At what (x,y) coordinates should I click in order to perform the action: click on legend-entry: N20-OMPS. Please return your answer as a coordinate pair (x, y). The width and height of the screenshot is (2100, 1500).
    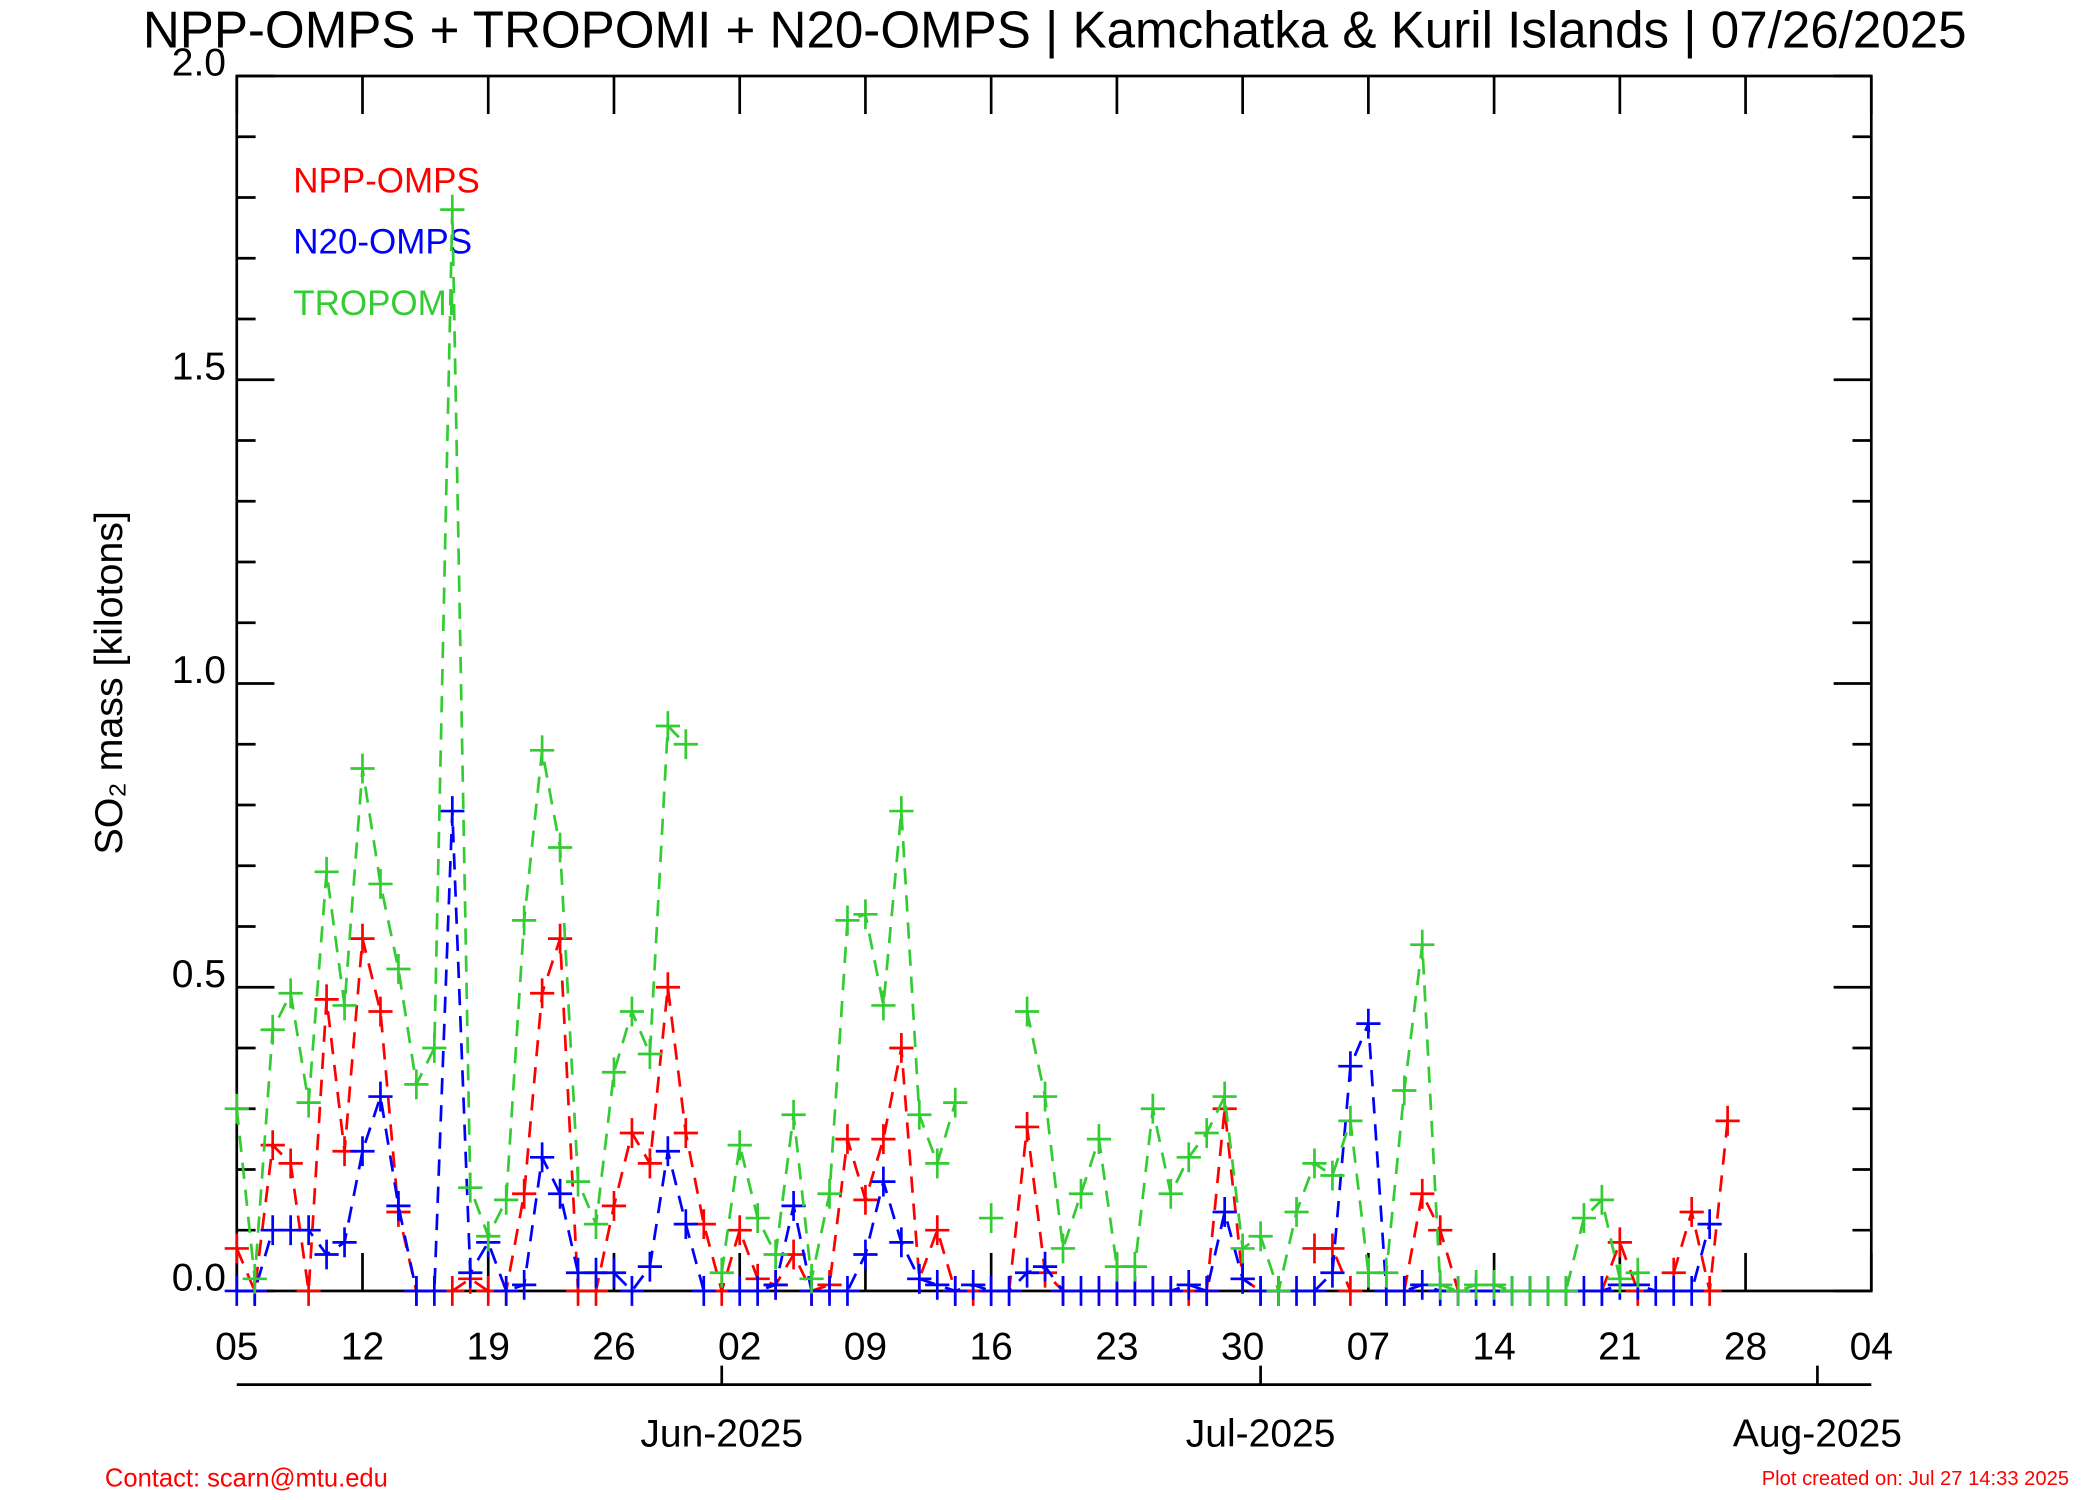
    Looking at the image, I should click on (382, 242).